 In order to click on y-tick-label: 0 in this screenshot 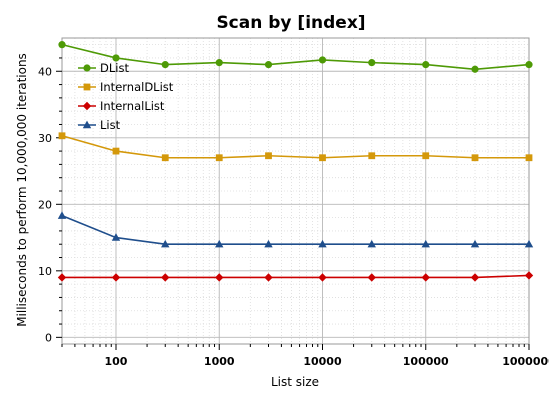, I will do `click(48, 337)`.